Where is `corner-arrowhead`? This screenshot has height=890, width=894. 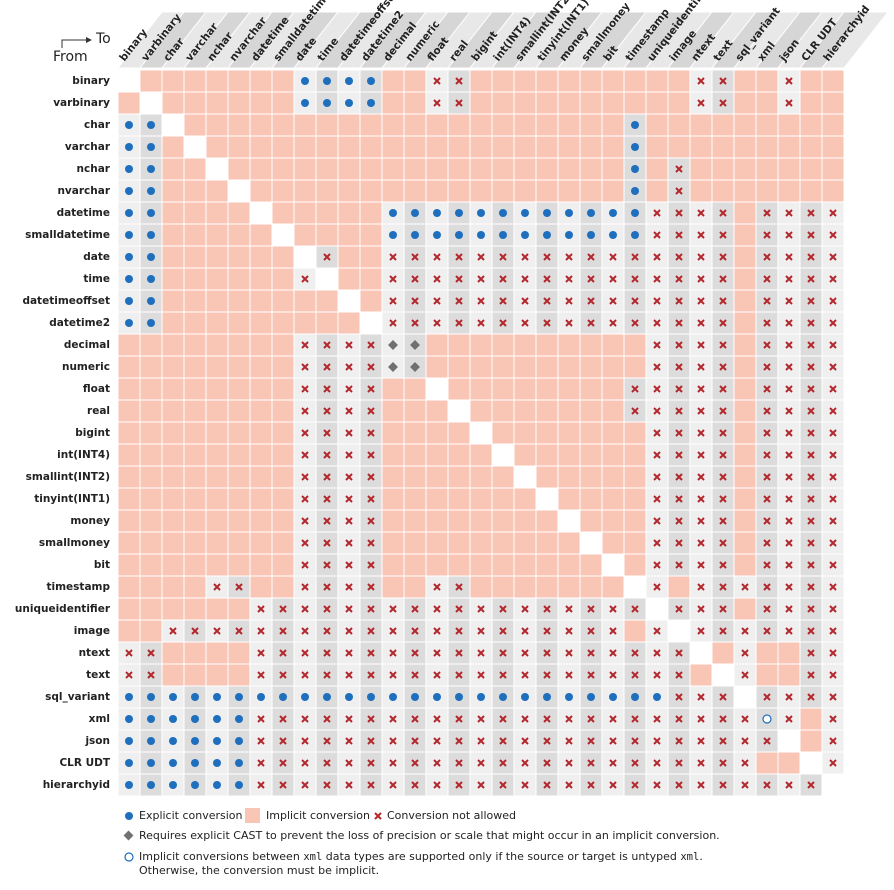 corner-arrowhead is located at coordinates (89, 40).